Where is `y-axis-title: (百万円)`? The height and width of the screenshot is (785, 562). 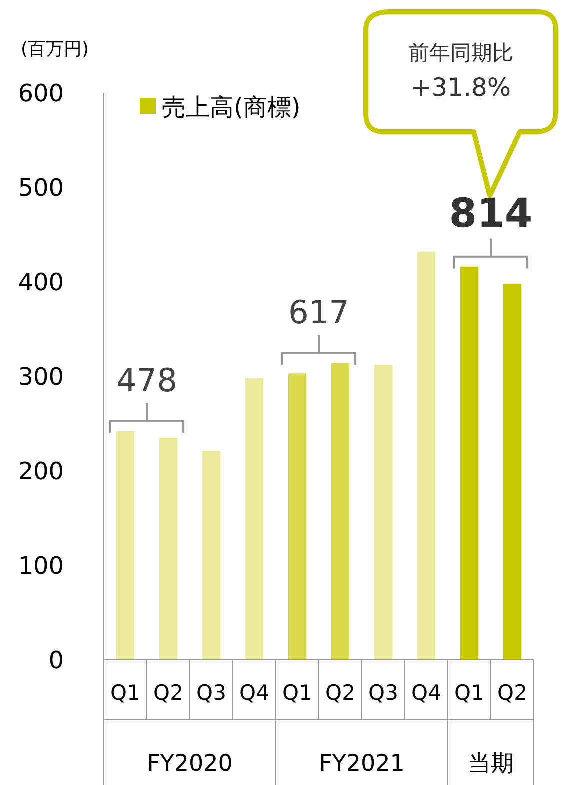 y-axis-title: (百万円) is located at coordinates (55, 49).